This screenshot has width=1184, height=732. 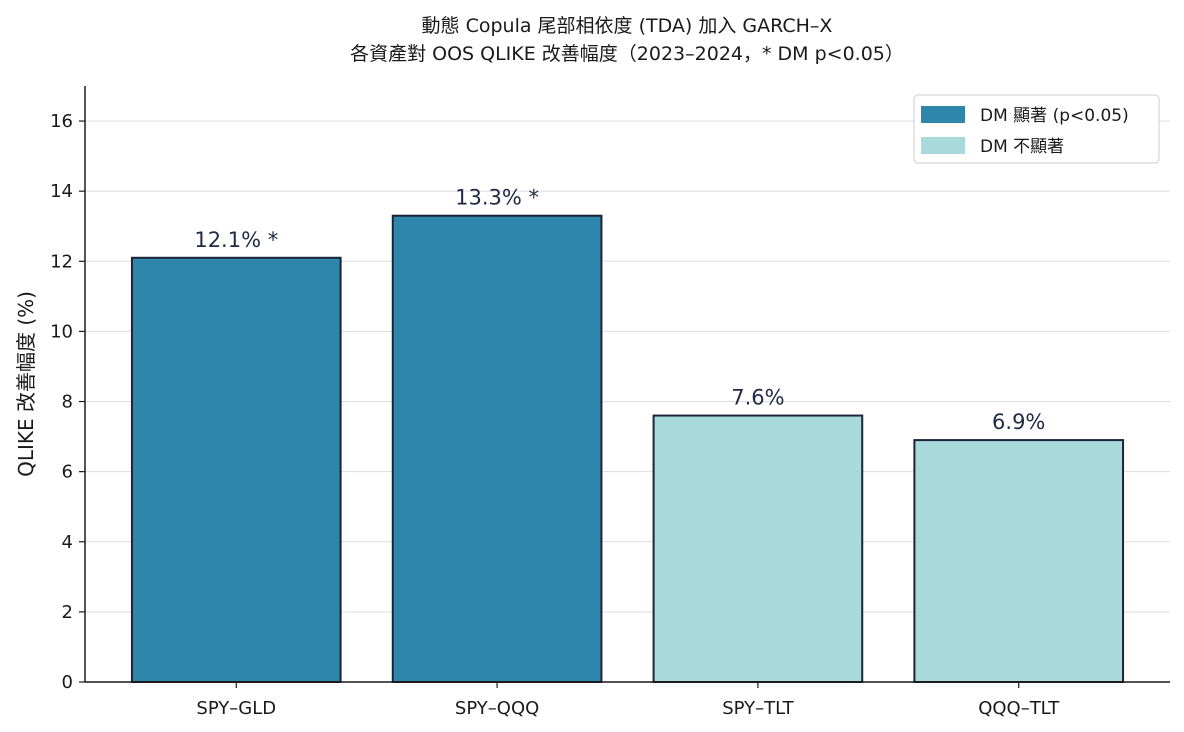 I want to click on bar-value-label: 12.1% *, so click(x=236, y=240).